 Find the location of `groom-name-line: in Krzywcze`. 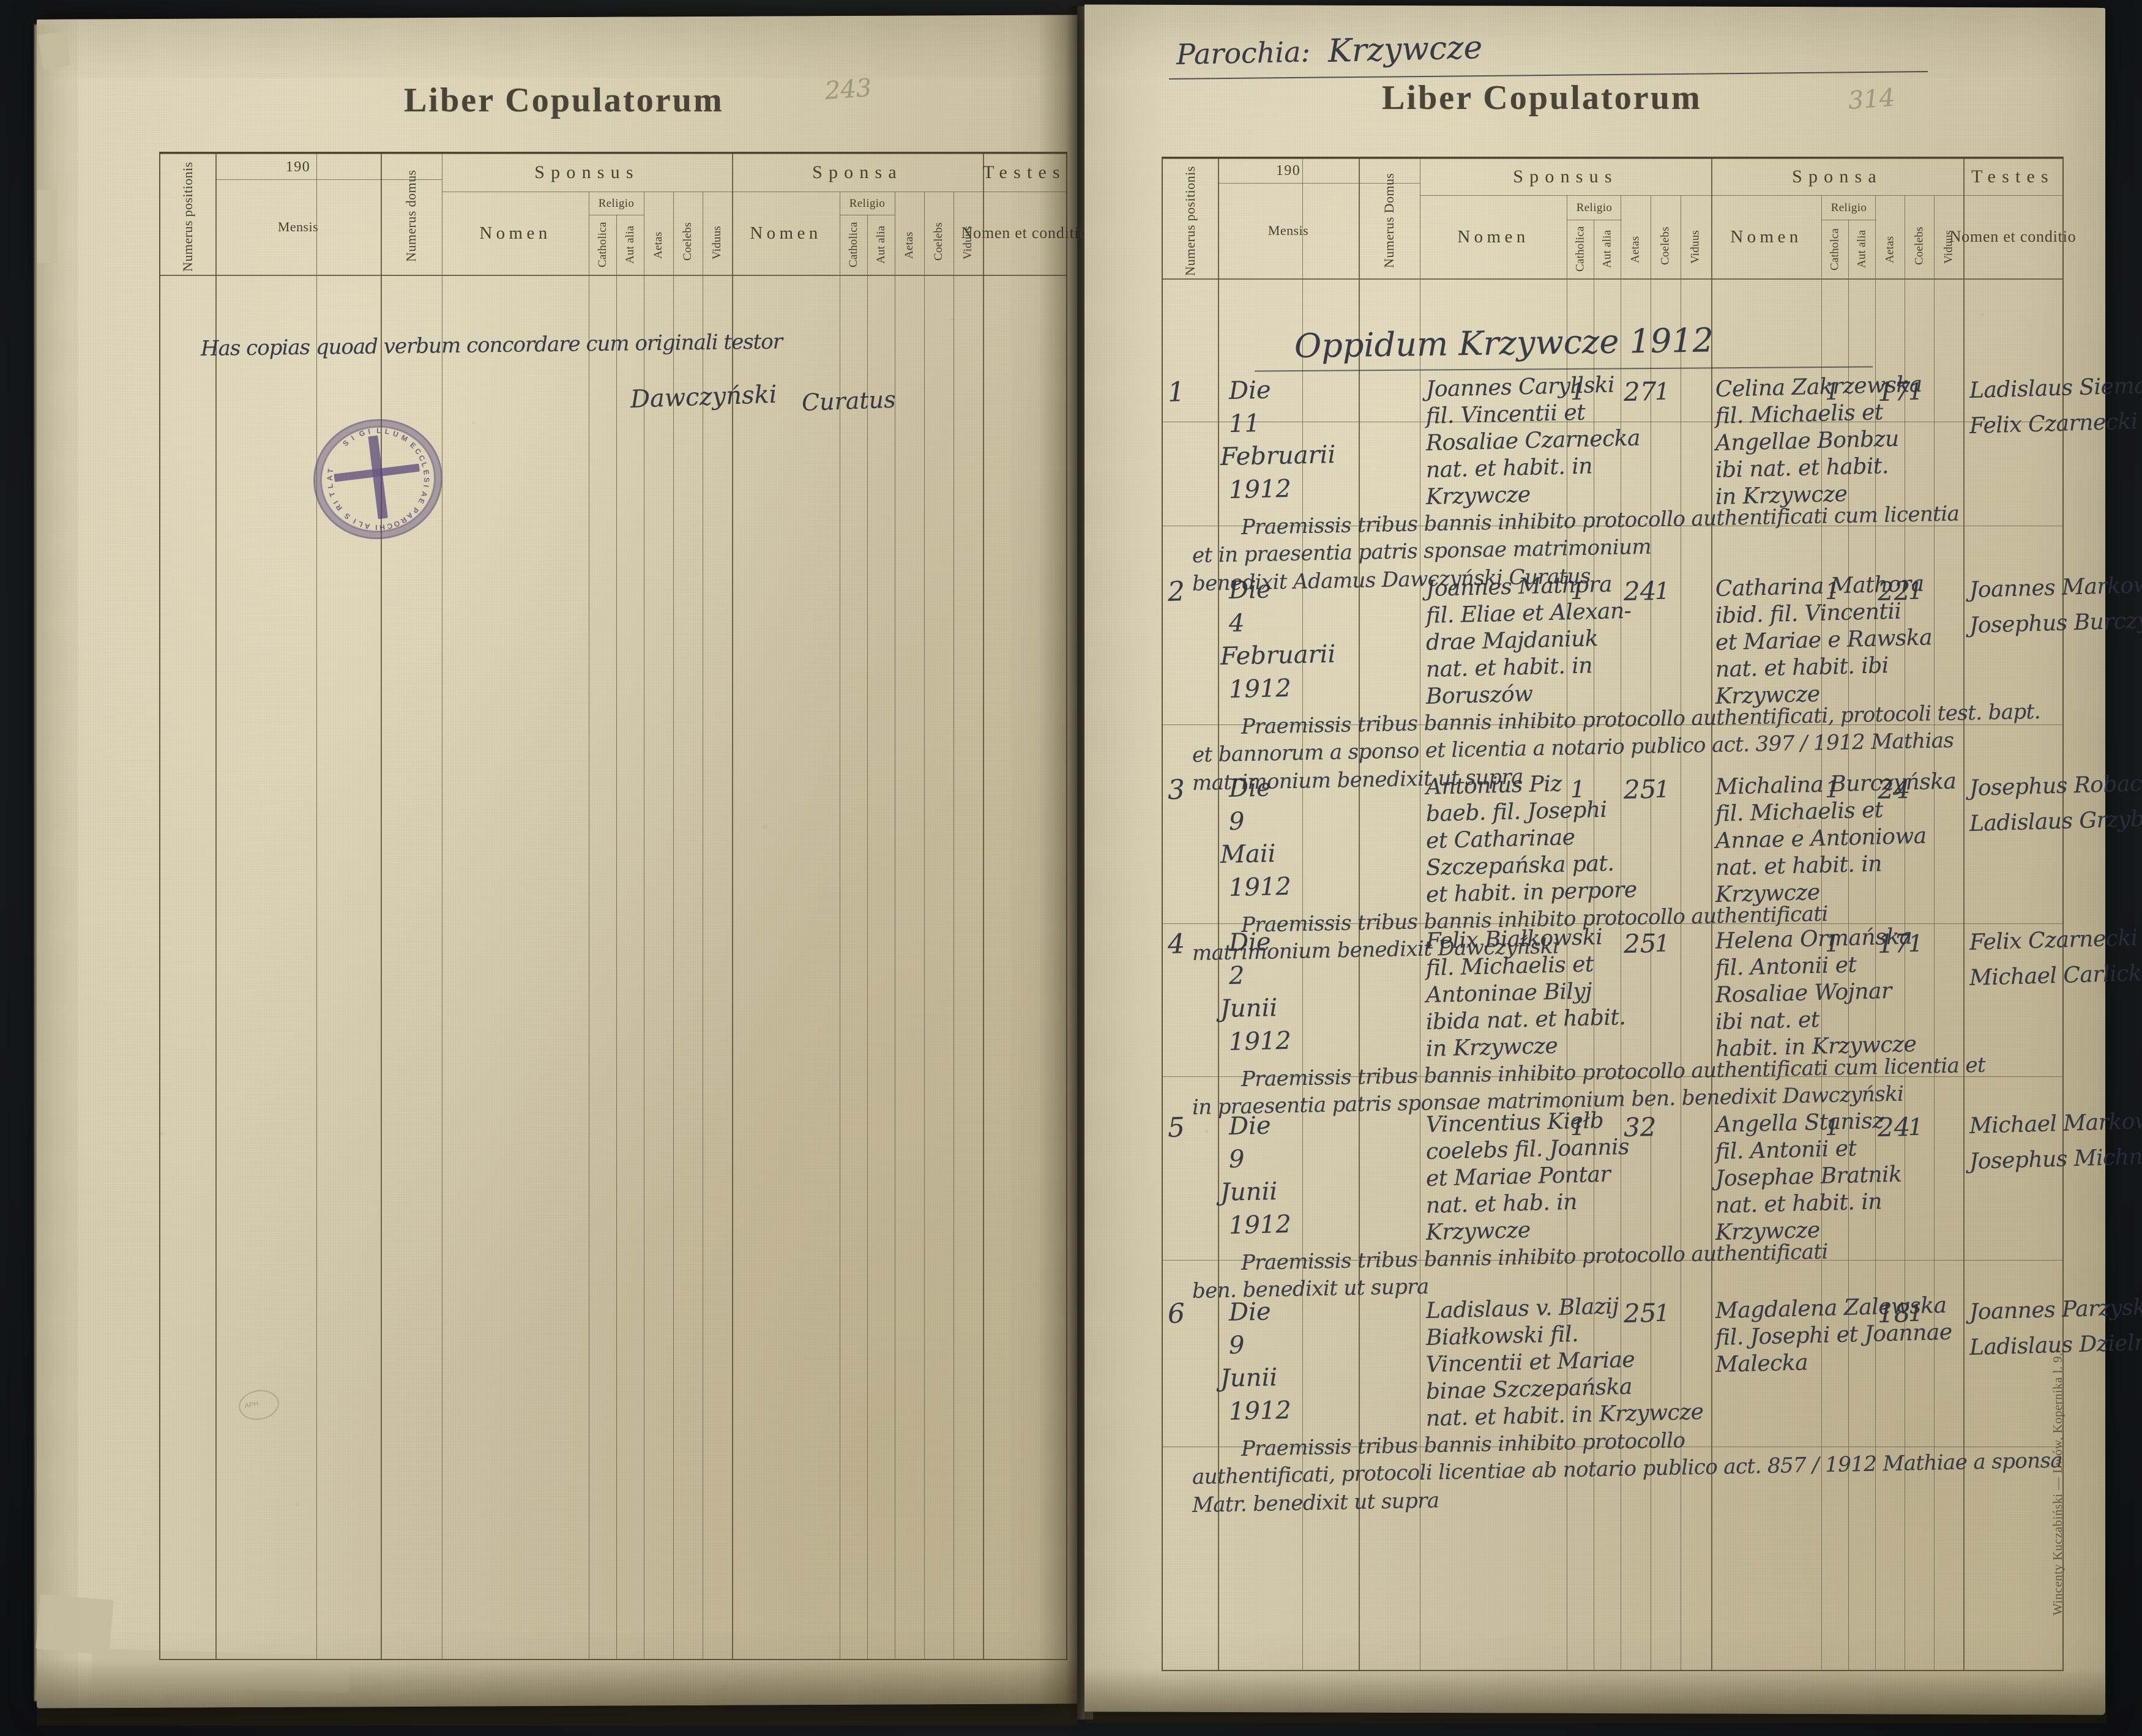

groom-name-line: in Krzywcze is located at coordinates (1491, 1047).